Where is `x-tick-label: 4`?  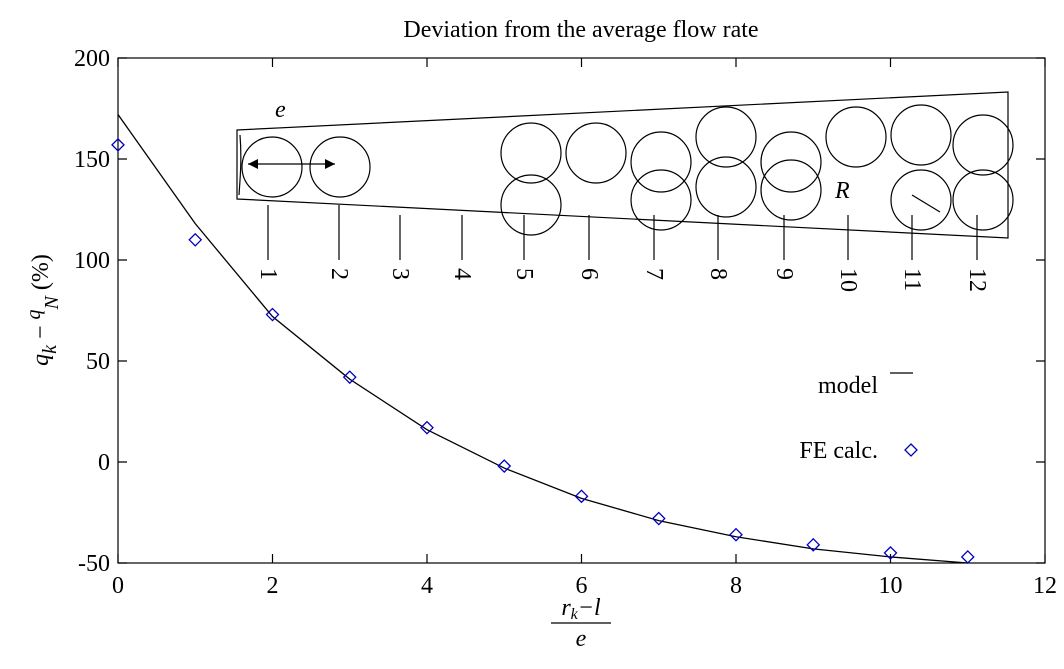
x-tick-label: 4 is located at coordinates (427, 586).